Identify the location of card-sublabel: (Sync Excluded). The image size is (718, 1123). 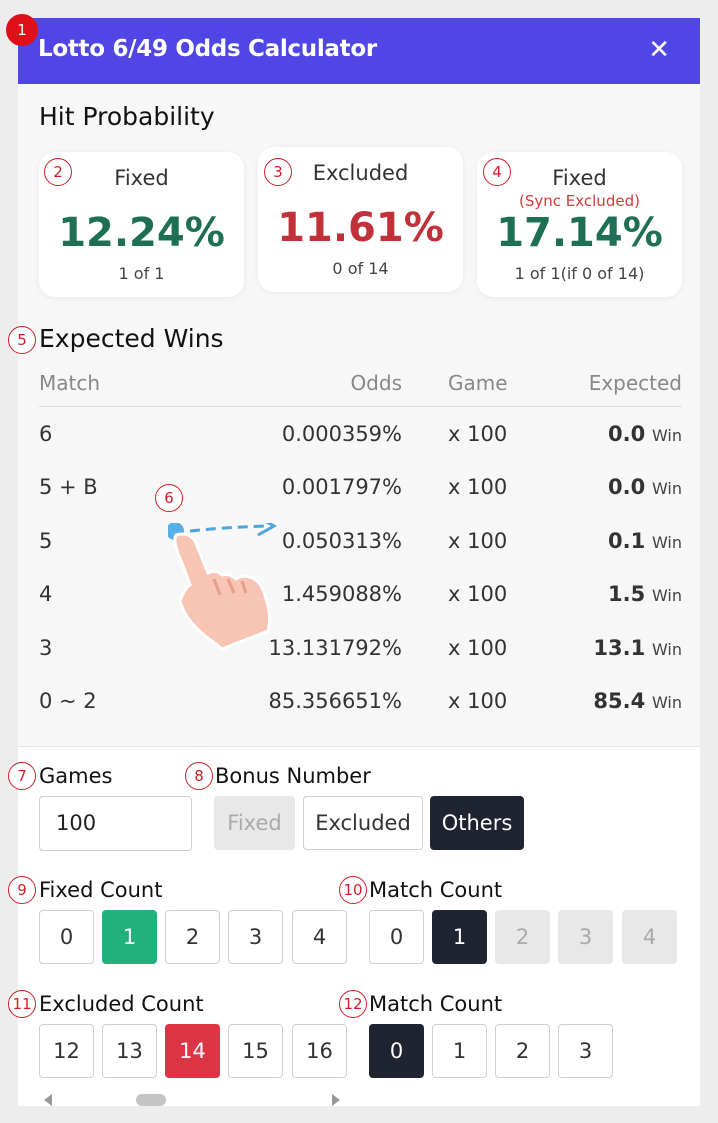
(579, 201).